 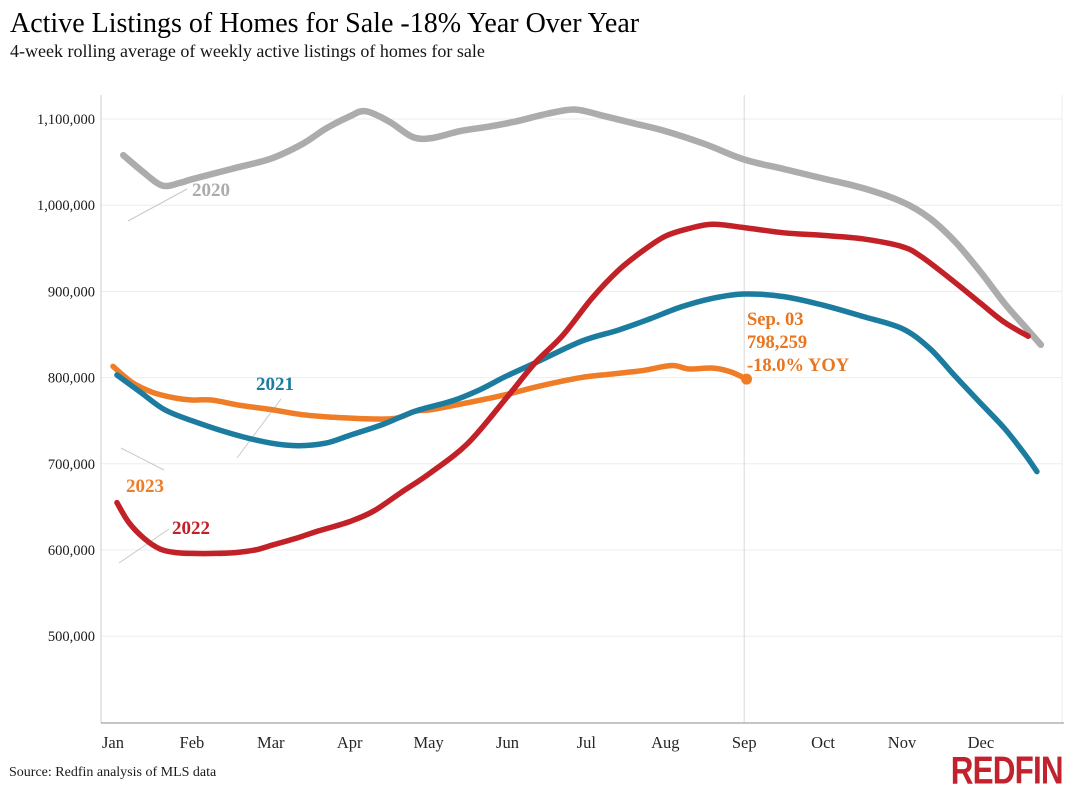 What do you see at coordinates (1007, 770) in the screenshot?
I see `redfin-logo: REDFIN` at bounding box center [1007, 770].